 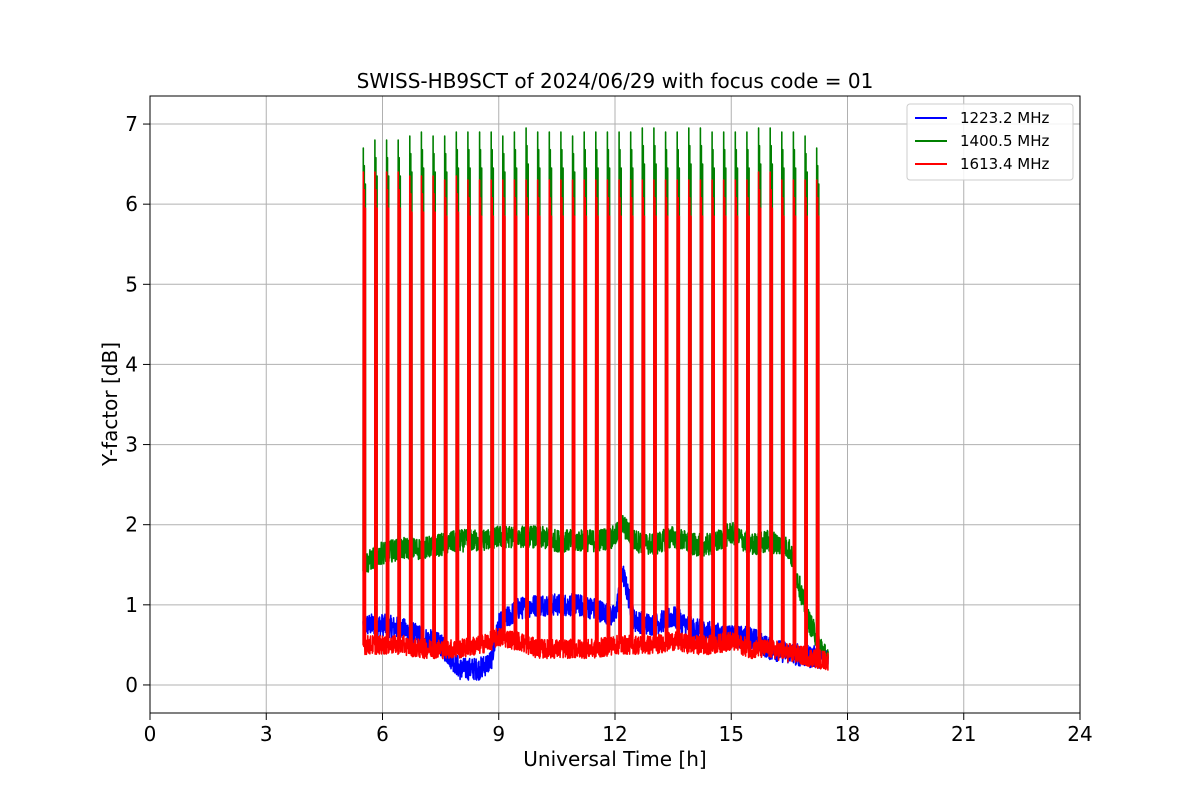 I want to click on x-tick-label: 0, so click(x=150, y=734).